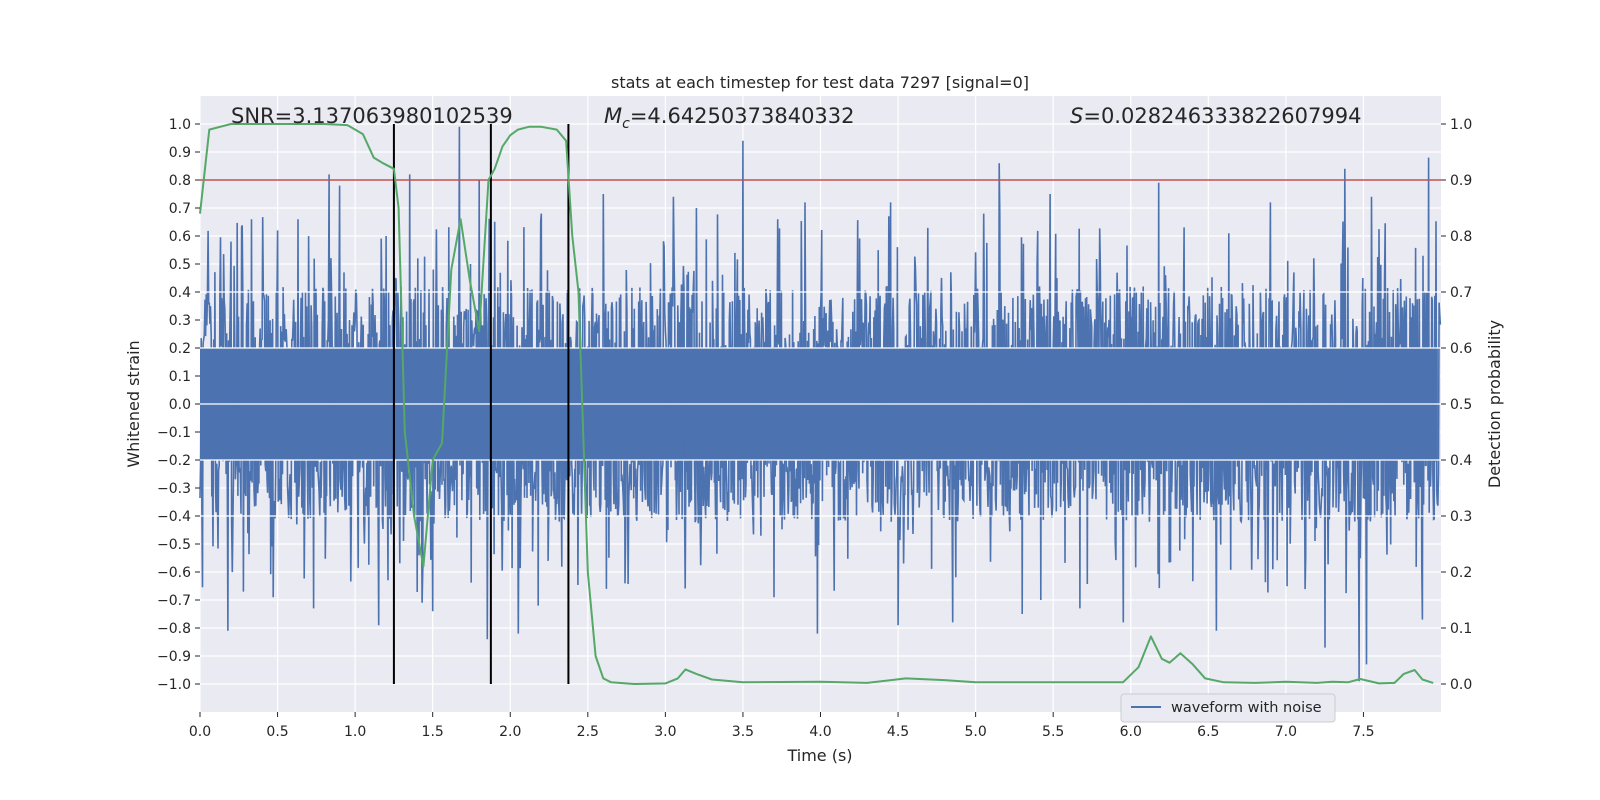 This screenshot has height=800, width=1600. Describe the element at coordinates (180, 349) in the screenshot. I see `y-tick-label: 0.2` at that location.